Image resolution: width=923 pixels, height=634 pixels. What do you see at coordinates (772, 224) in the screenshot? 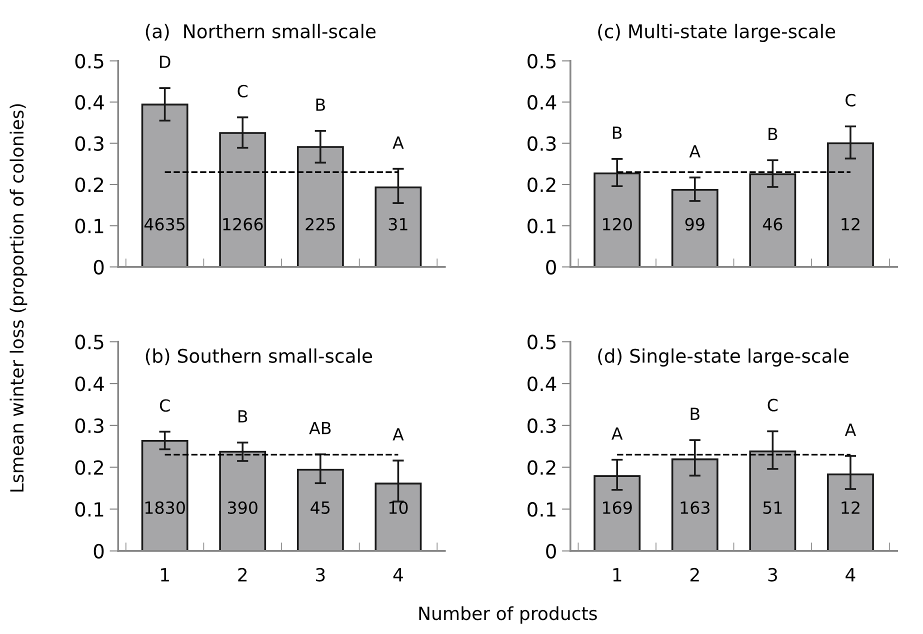
I see `annotation: 46` at bounding box center [772, 224].